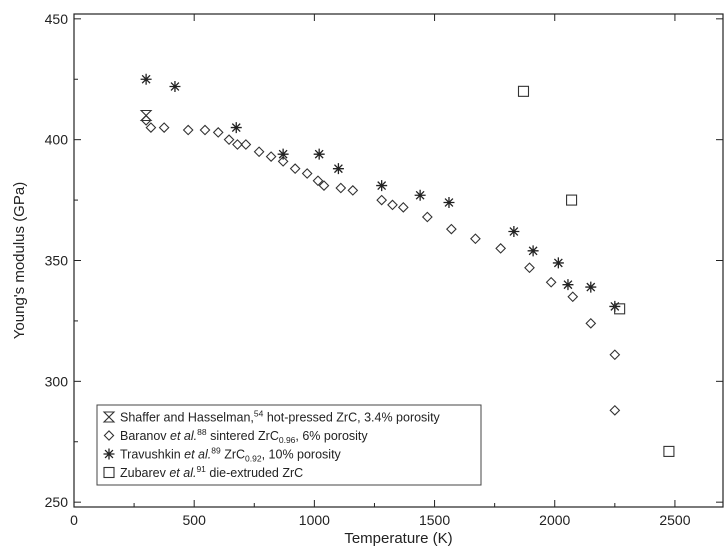 This screenshot has width=724, height=549. I want to click on x-tick-label: 1500, so click(434, 520).